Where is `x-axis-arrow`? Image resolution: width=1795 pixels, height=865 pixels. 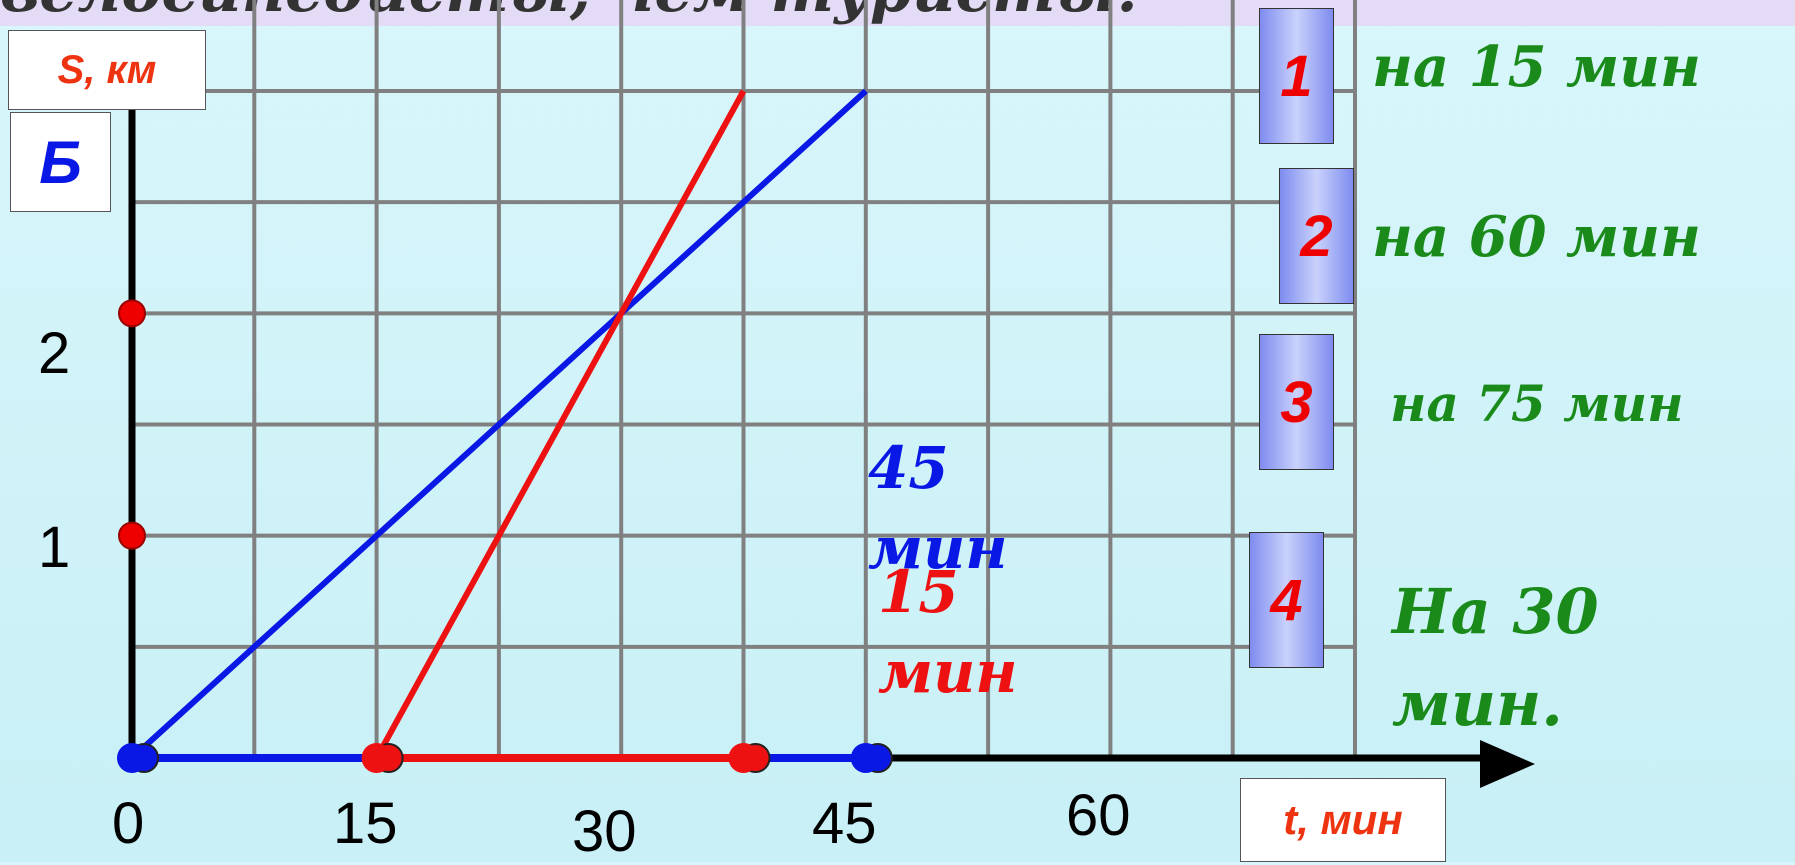
x-axis-arrow is located at coordinates (1507, 764).